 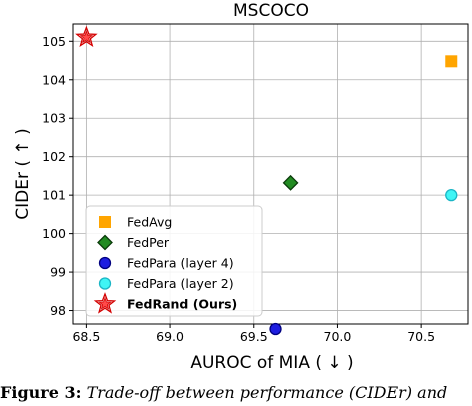 What do you see at coordinates (271, 363) in the screenshot?
I see `x-axis-label: AUROC of MIA ( ↓ )` at bounding box center [271, 363].